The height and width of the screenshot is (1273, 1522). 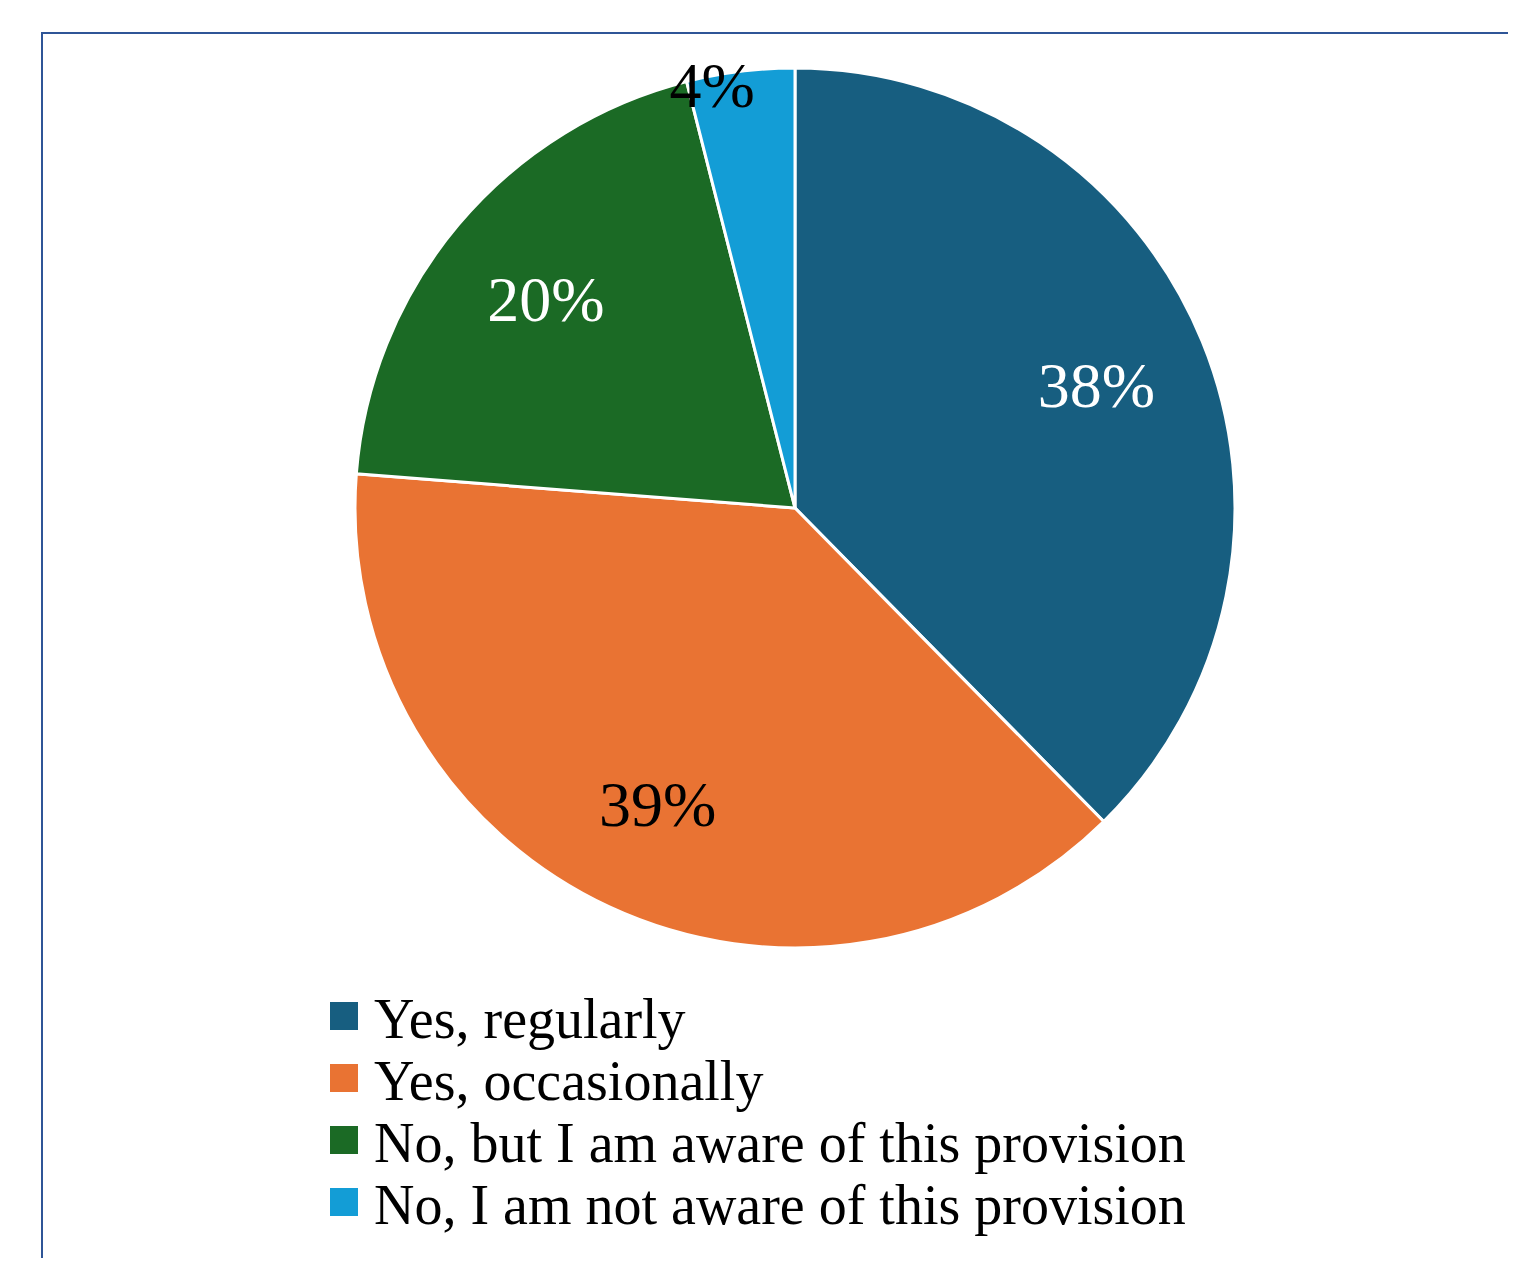 I want to click on legend-label: Yes, occasionally, so click(x=569, y=1080).